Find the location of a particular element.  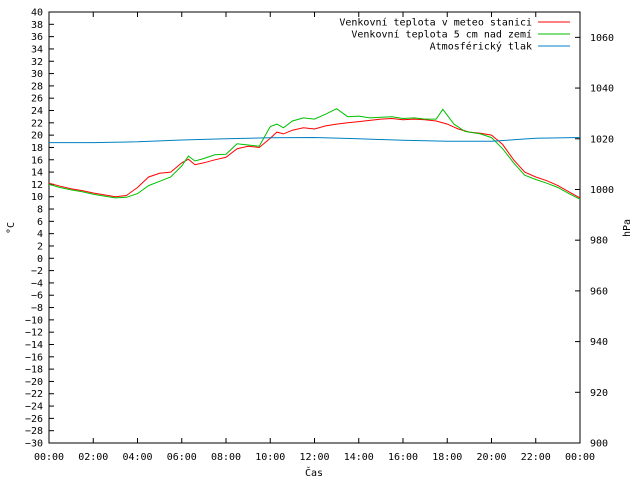

x-tick-label: 12:00 is located at coordinates (314, 457).